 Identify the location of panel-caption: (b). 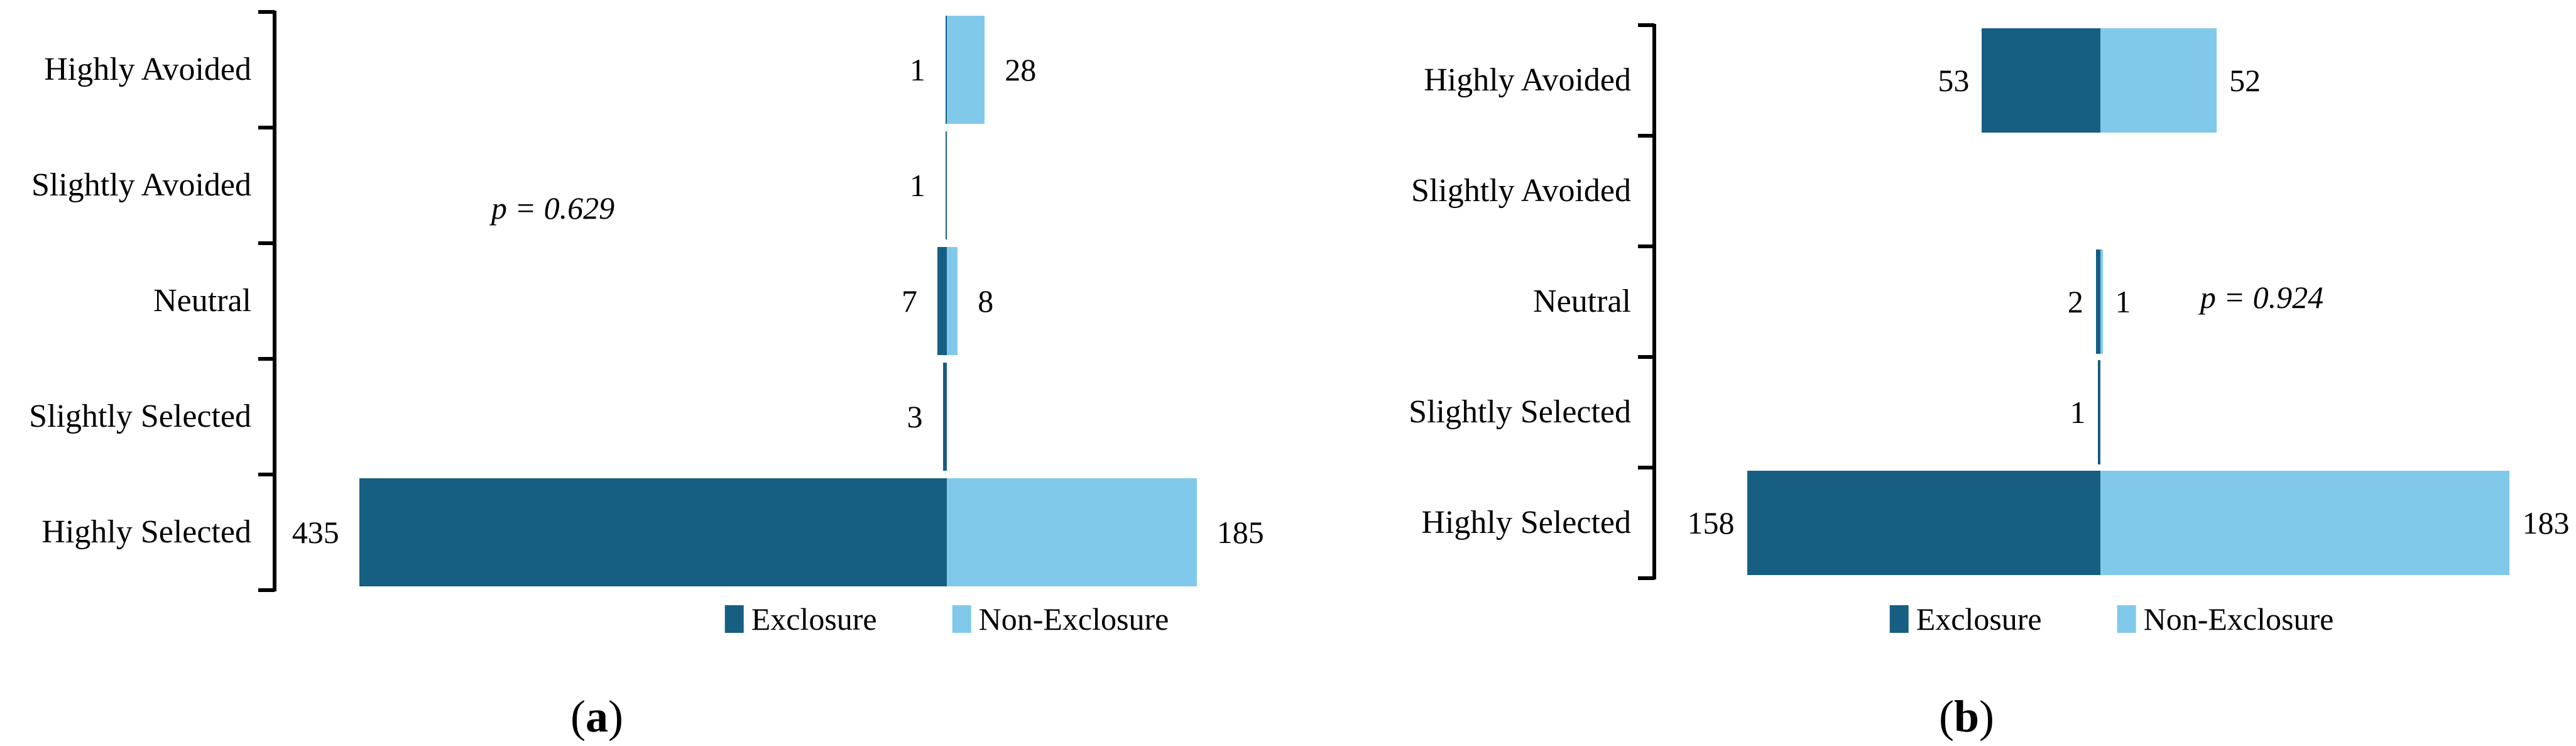
(1967, 716).